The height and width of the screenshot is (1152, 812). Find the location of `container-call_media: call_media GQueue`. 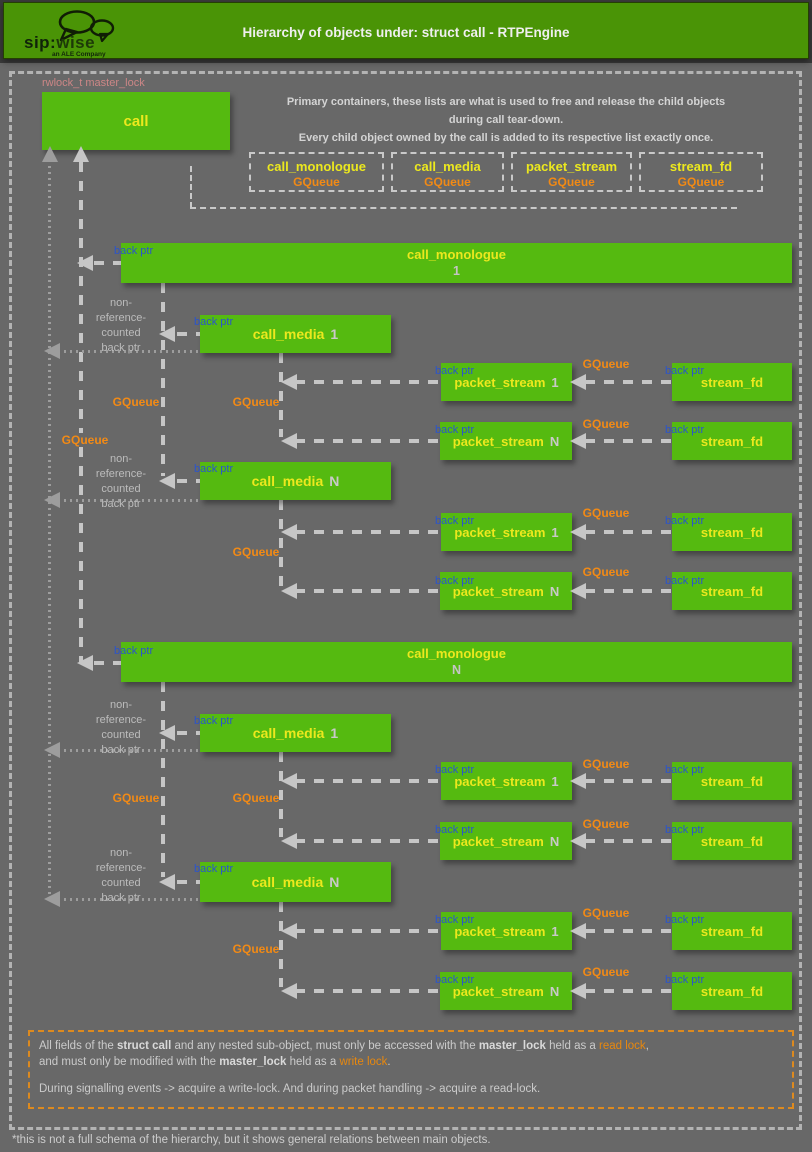

container-call_media: call_media GQueue is located at coordinates (447, 172).